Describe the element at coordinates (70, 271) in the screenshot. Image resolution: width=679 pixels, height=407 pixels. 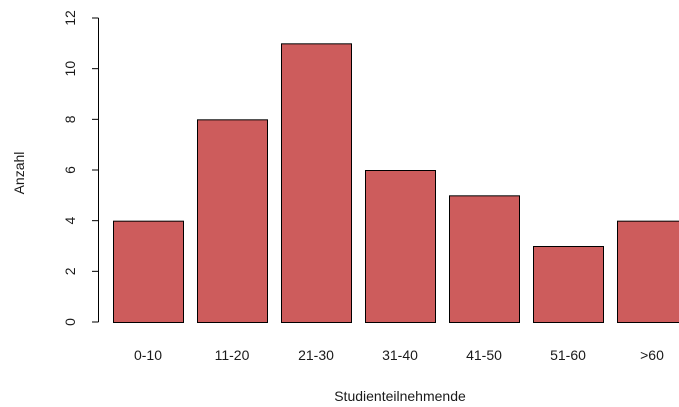
I see `y-tick-label-2: 2` at that location.